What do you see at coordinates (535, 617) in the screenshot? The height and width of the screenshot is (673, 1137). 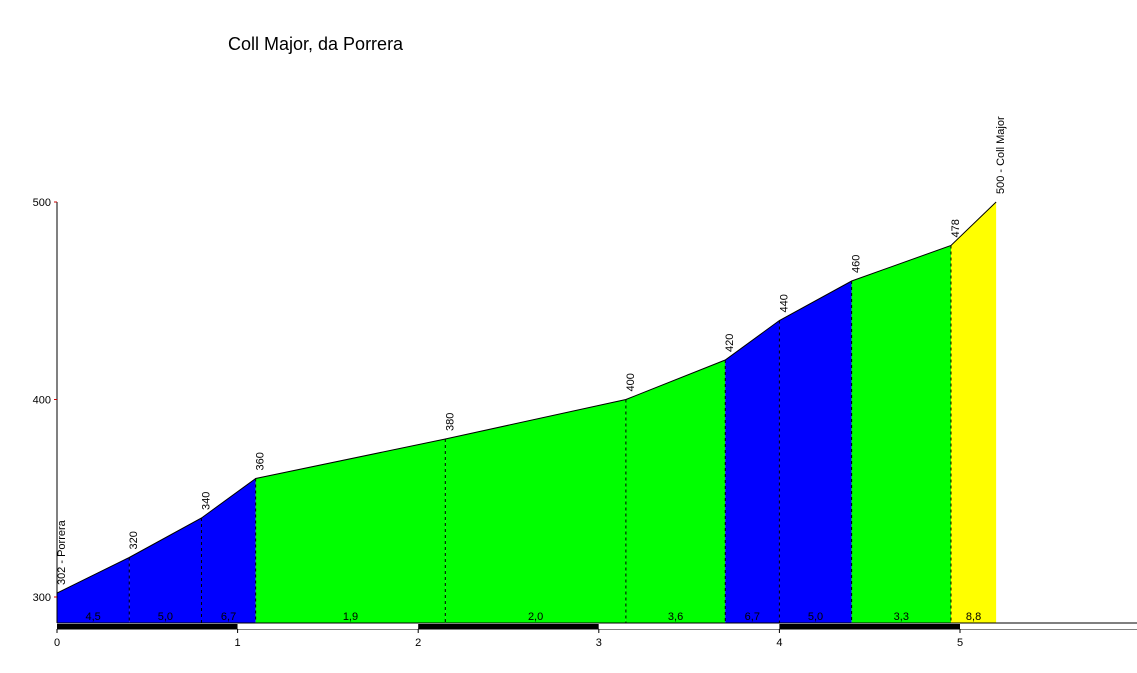 I see `segment-gradient-label-4: 2,0` at bounding box center [535, 617].